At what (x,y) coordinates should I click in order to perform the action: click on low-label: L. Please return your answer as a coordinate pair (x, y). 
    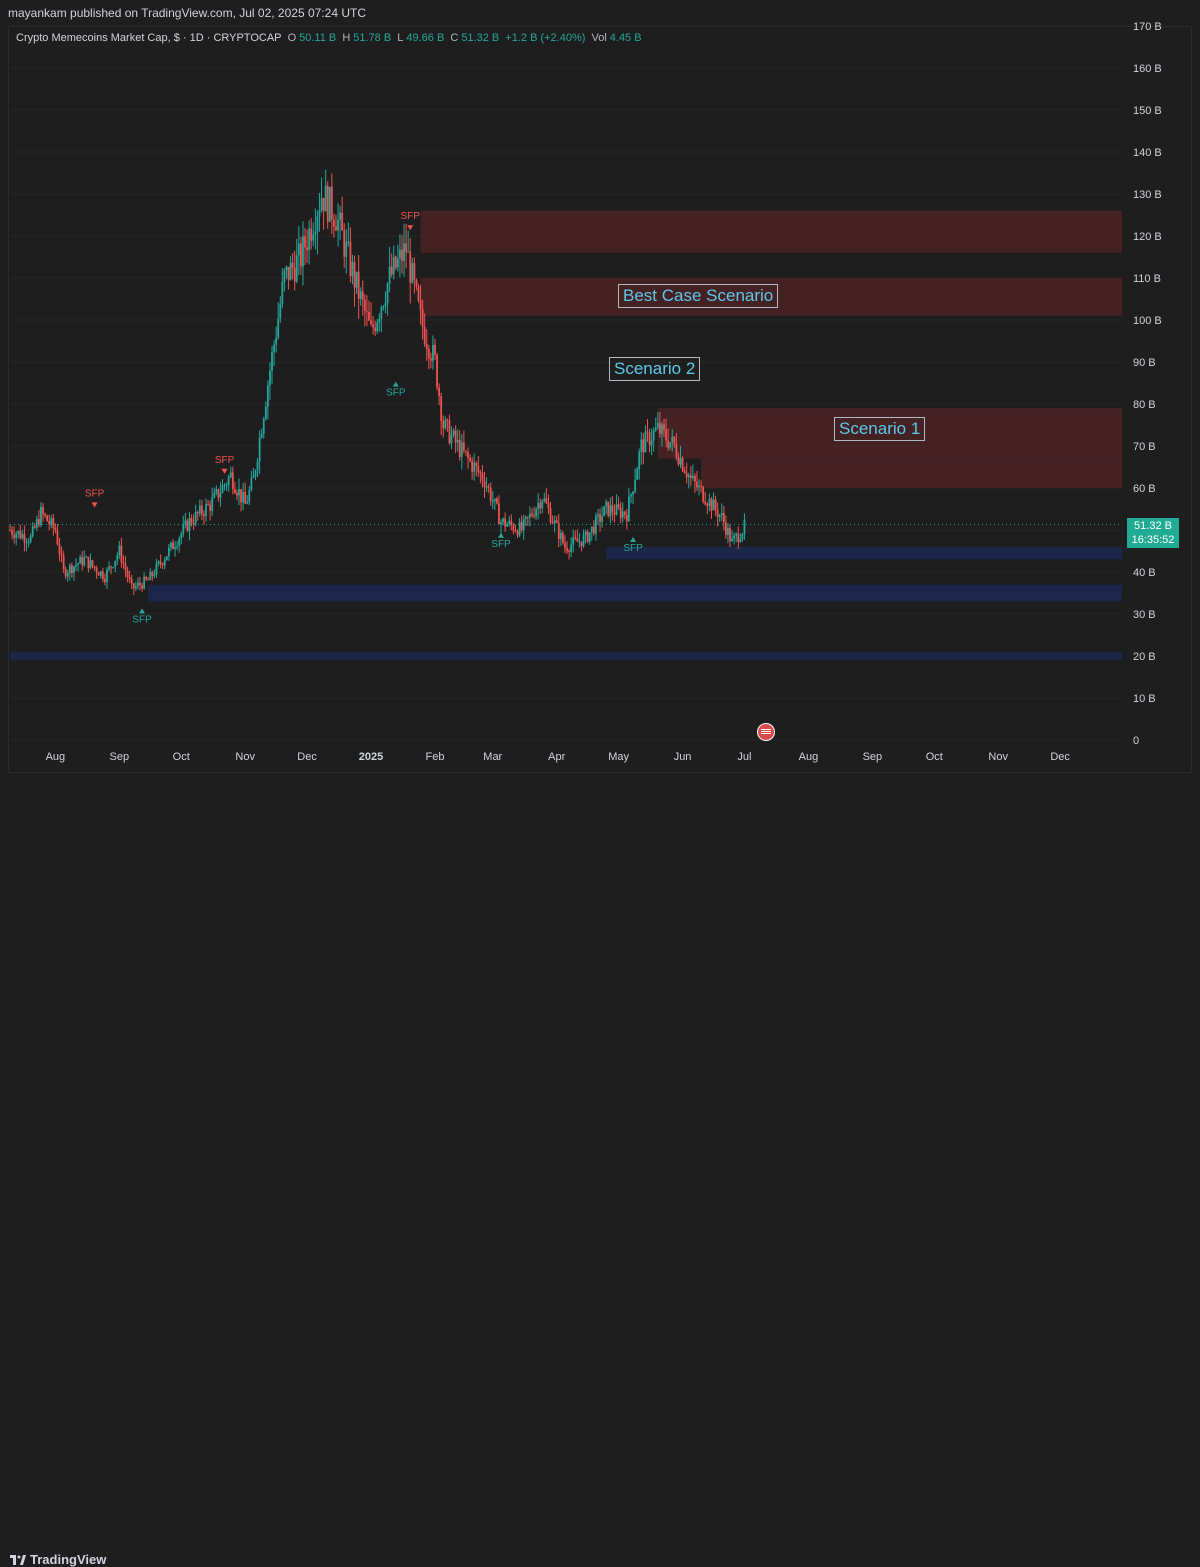
    Looking at the image, I should click on (400, 38).